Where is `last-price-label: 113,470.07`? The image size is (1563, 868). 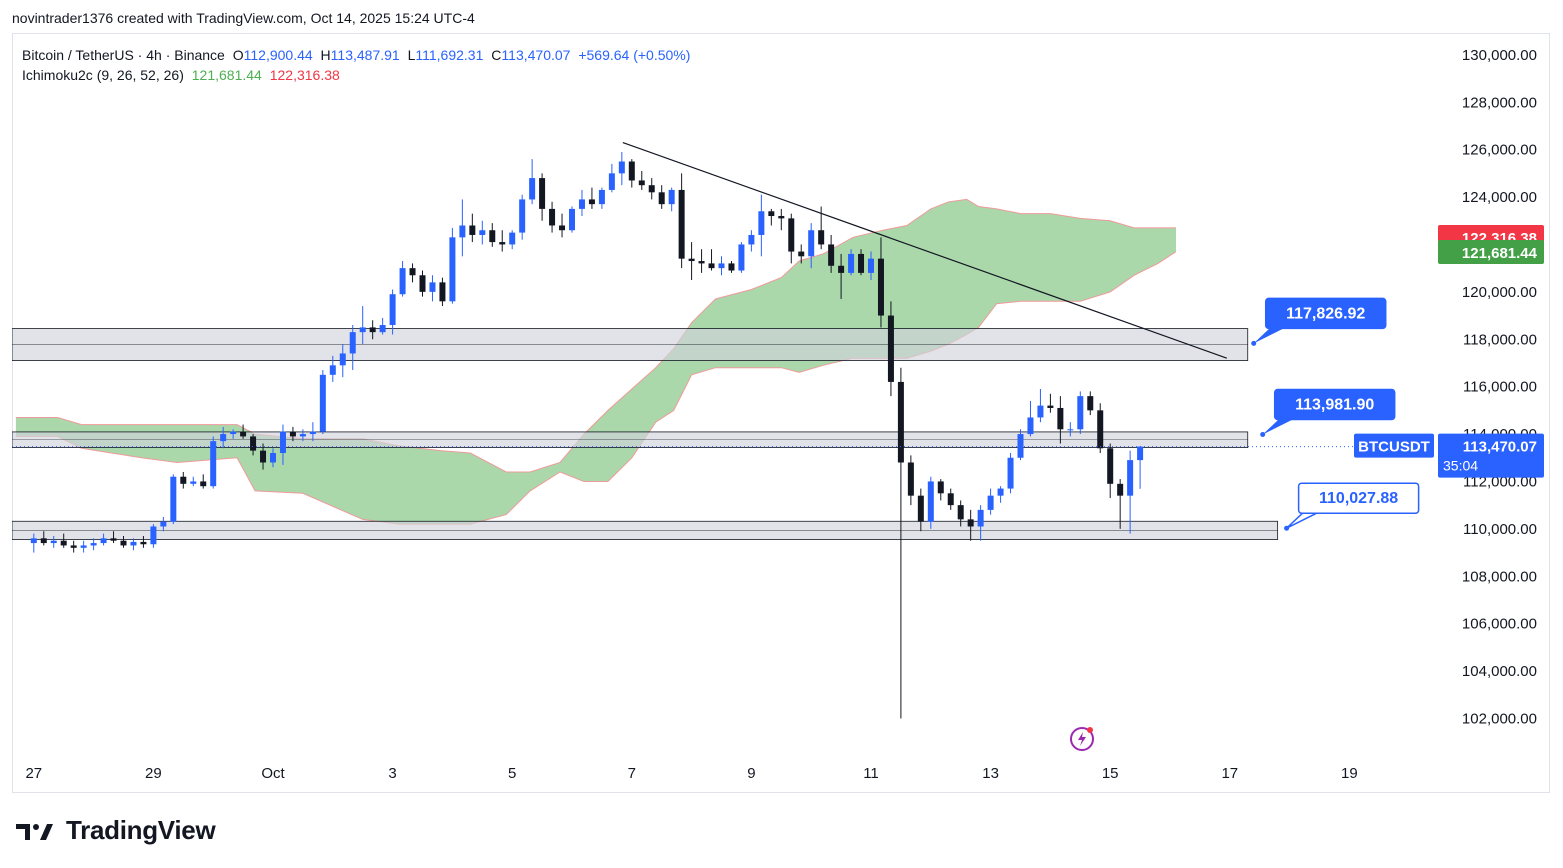
last-price-label: 113,470.07 is located at coordinates (1500, 447).